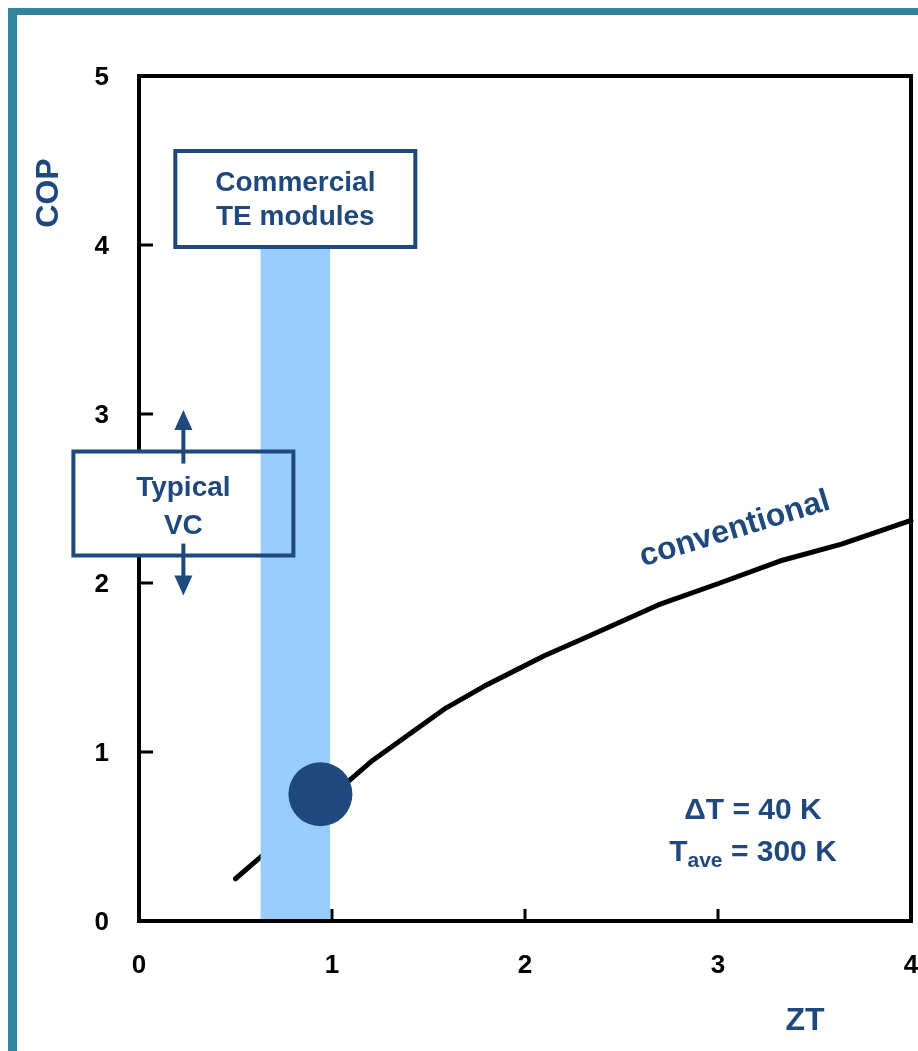 The image size is (918, 1051). I want to click on annotation: ΔT = 40 K, so click(753, 808).